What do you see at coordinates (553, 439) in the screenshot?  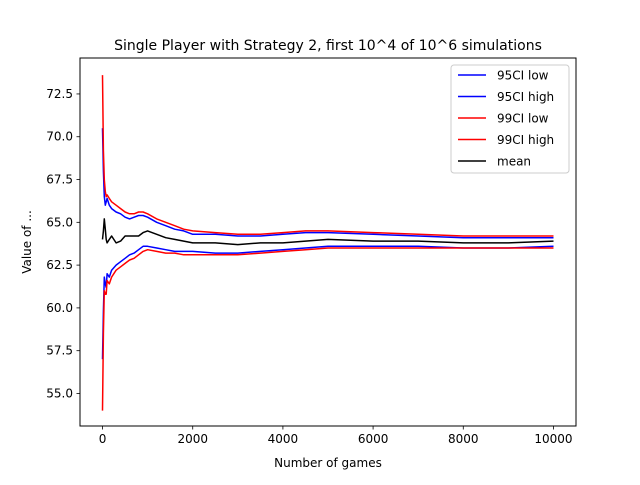 I see `x-tick-label: 10000` at bounding box center [553, 439].